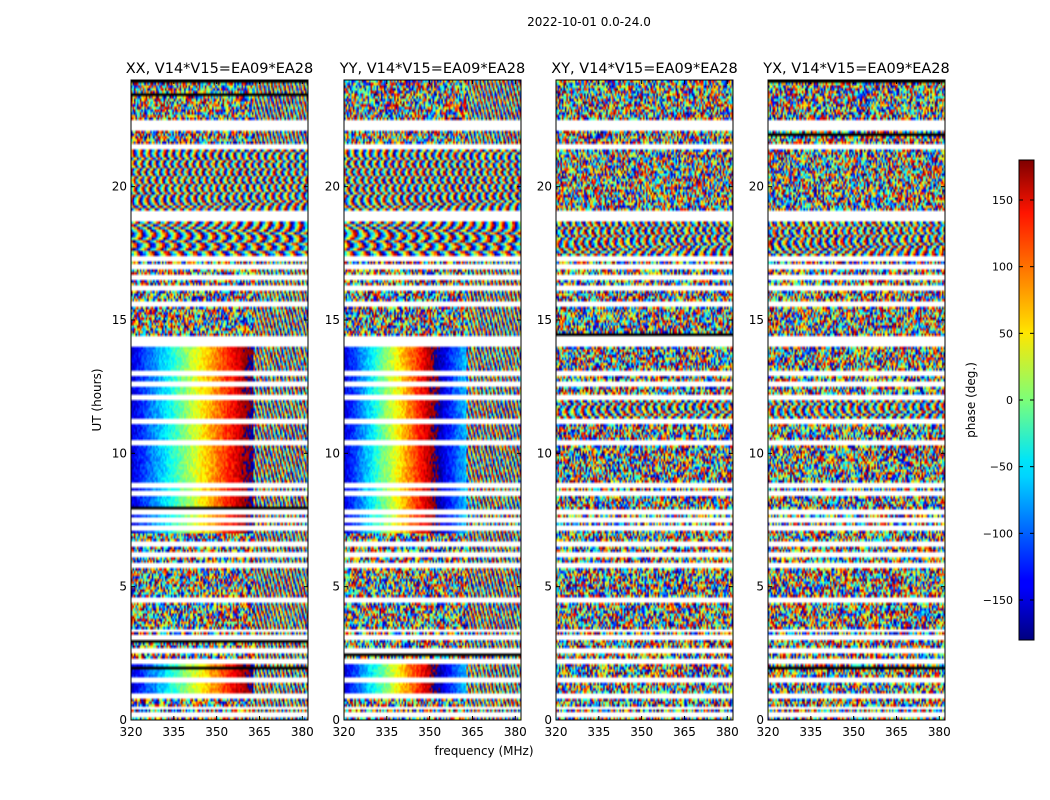 This screenshot has width=1050, height=800. I want to click on colorbar-tick-label: 0, so click(1009, 400).